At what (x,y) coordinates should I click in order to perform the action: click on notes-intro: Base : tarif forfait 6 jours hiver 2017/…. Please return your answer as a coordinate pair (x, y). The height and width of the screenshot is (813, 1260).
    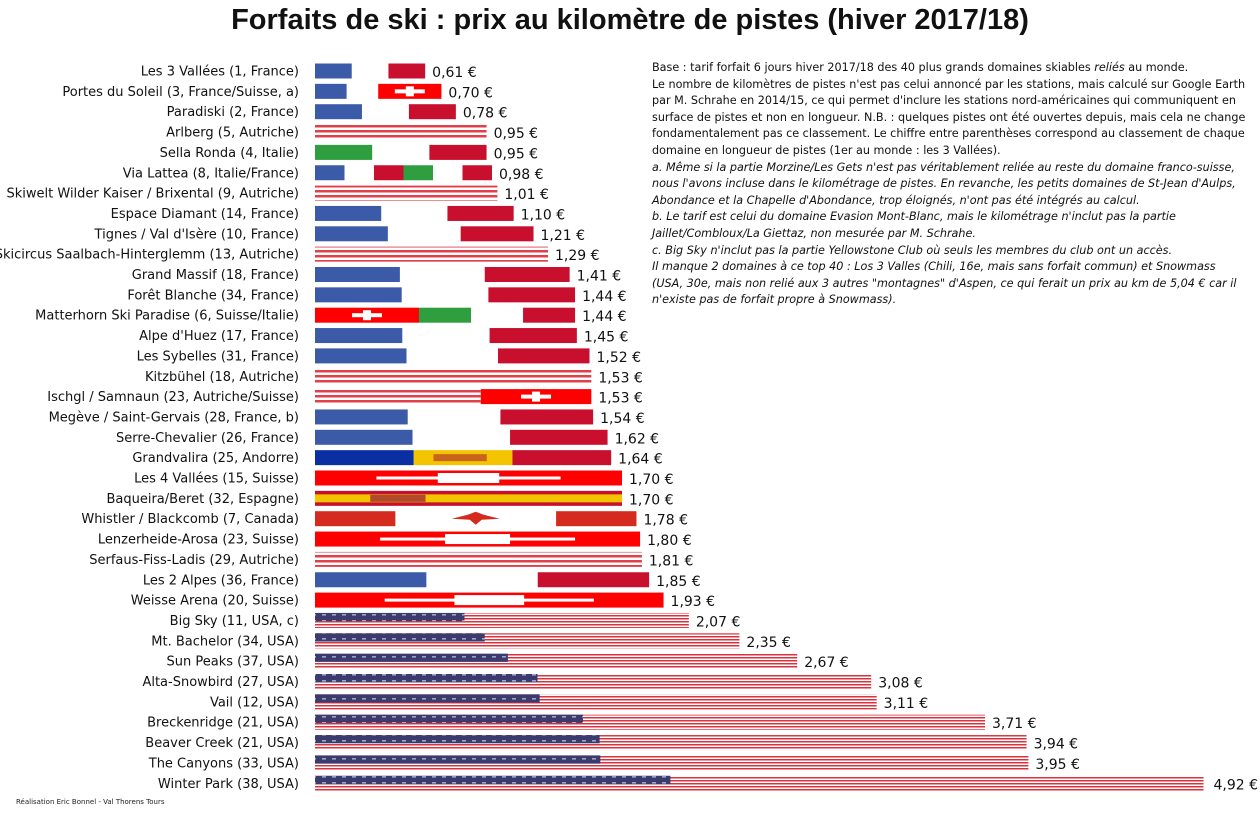
    Looking at the image, I should click on (950, 68).